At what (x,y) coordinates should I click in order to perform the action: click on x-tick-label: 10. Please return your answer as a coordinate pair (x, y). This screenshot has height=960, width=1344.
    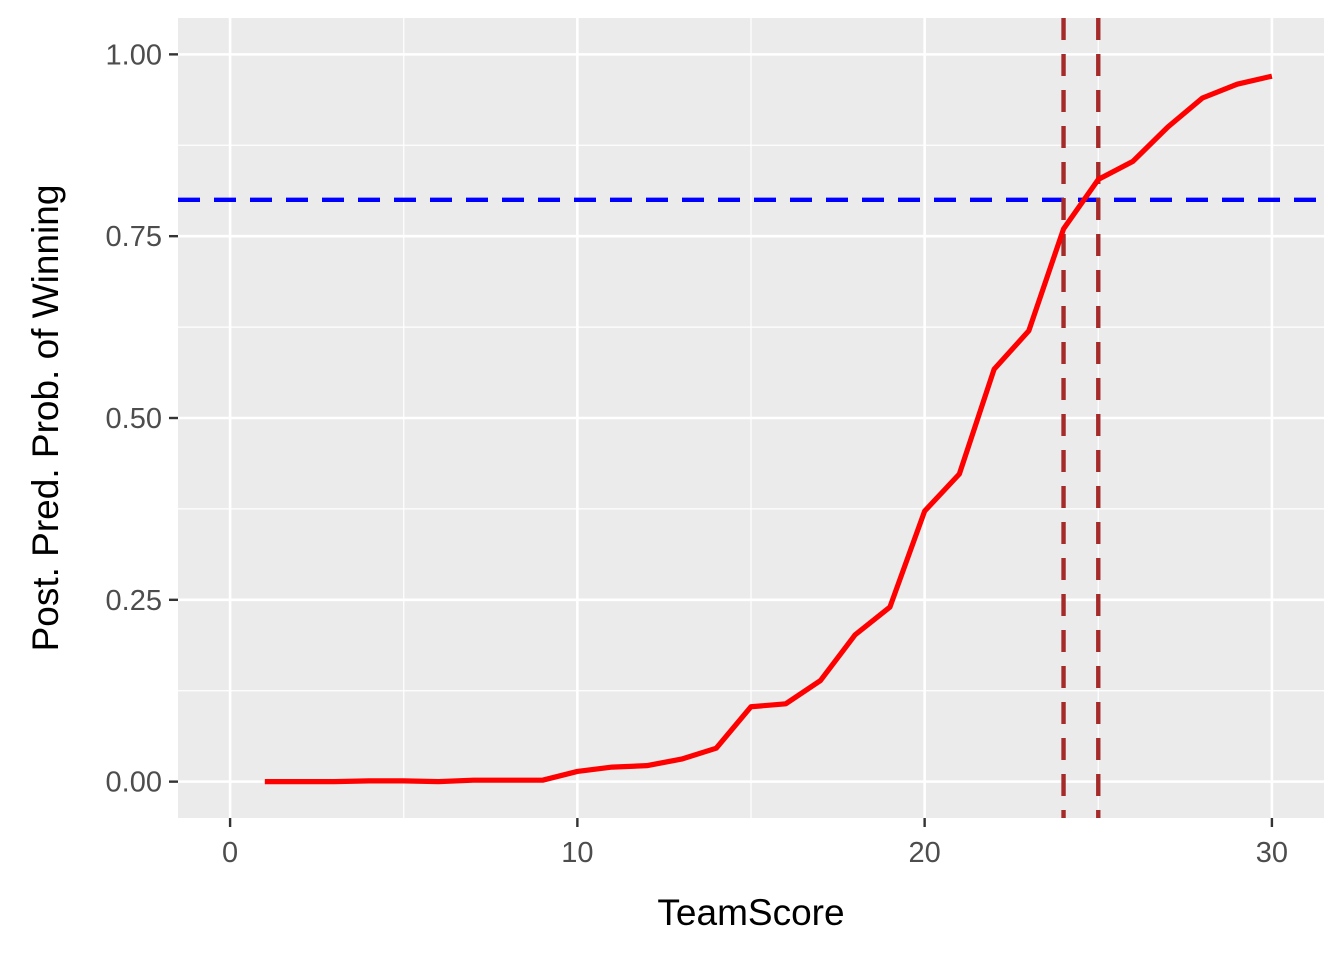
    Looking at the image, I should click on (577, 853).